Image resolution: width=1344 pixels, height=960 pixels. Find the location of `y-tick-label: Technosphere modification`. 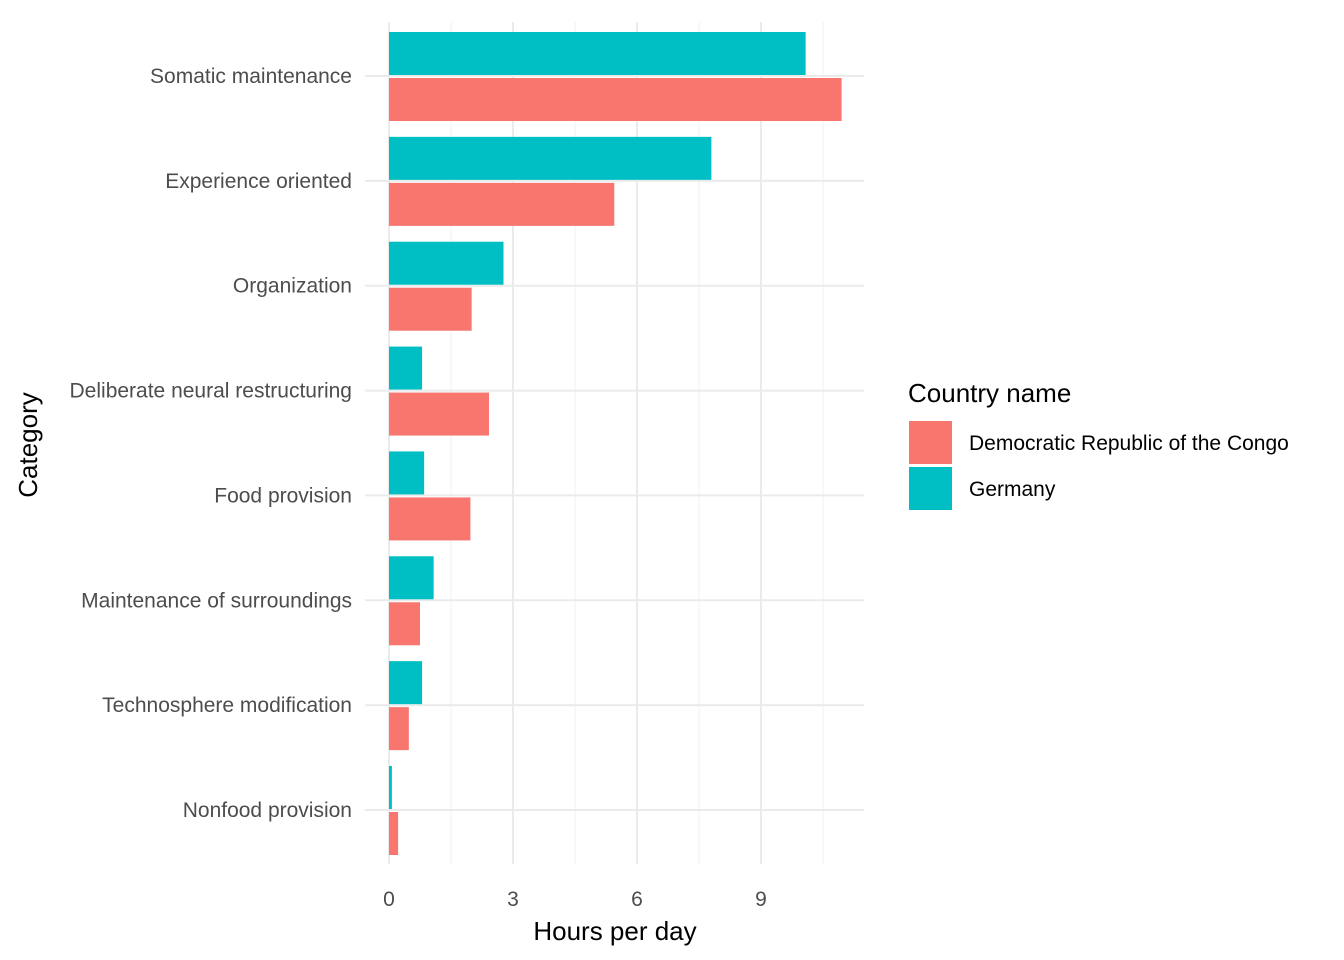

y-tick-label: Technosphere modification is located at coordinates (227, 705).